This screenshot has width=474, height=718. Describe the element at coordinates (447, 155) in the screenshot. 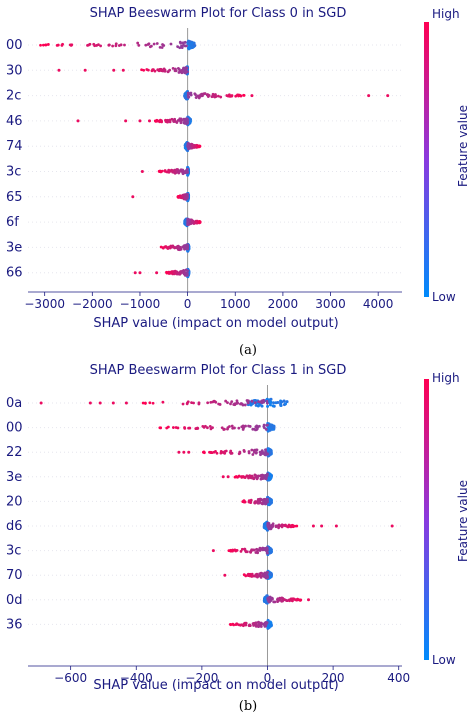

I see `panel-a-colorbar: High Low Feature value` at that location.